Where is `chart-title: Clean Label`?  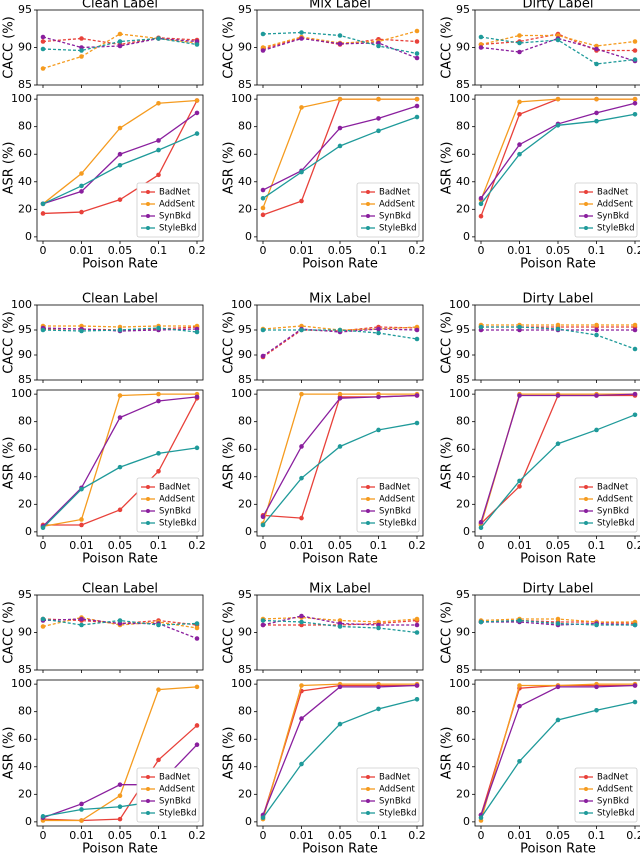
chart-title: Clean Label is located at coordinates (120, 589).